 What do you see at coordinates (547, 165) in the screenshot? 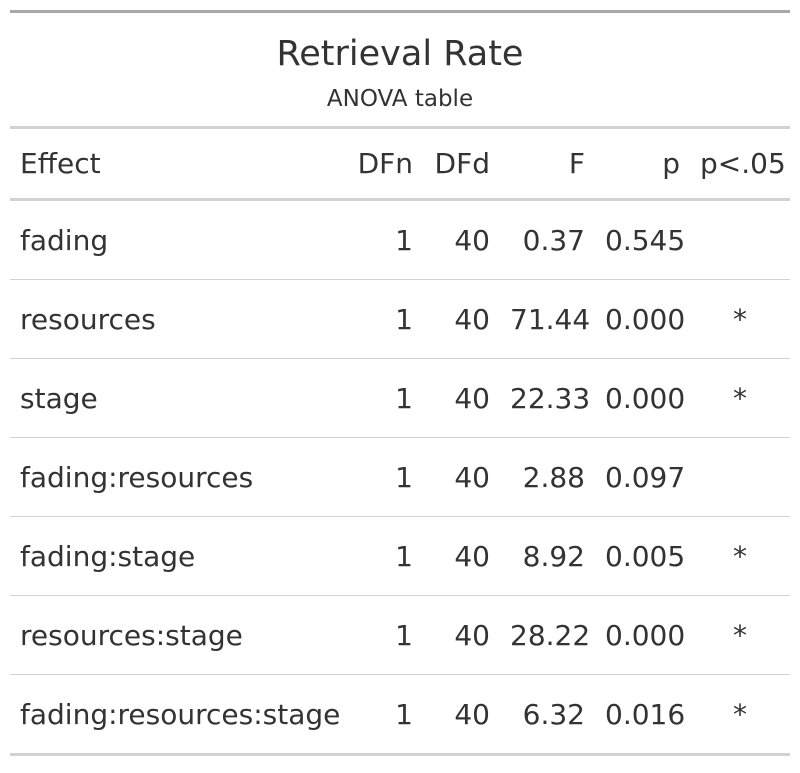
I see `column-header-f: F` at bounding box center [547, 165].